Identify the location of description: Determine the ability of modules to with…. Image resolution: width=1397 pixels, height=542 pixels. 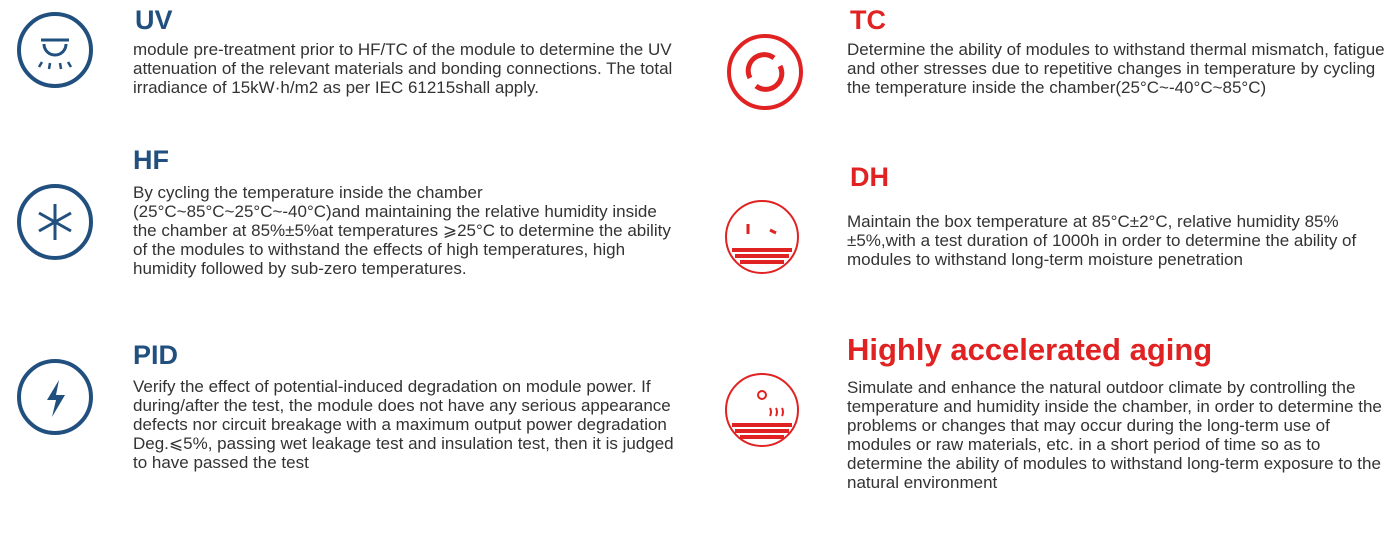
(1116, 68).